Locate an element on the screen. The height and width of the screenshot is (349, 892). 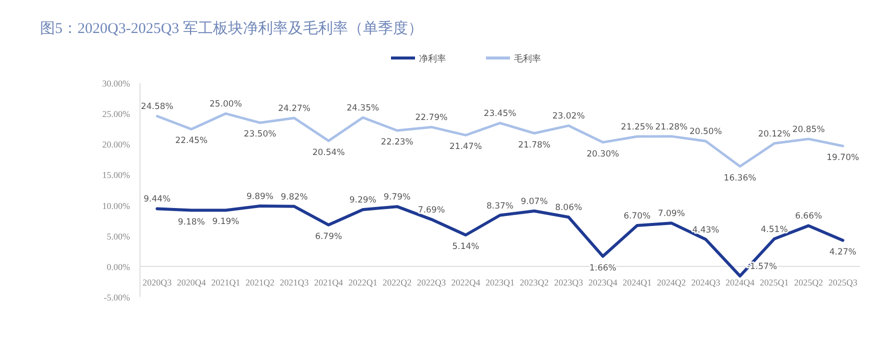
data-label: 19.70% is located at coordinates (843, 157).